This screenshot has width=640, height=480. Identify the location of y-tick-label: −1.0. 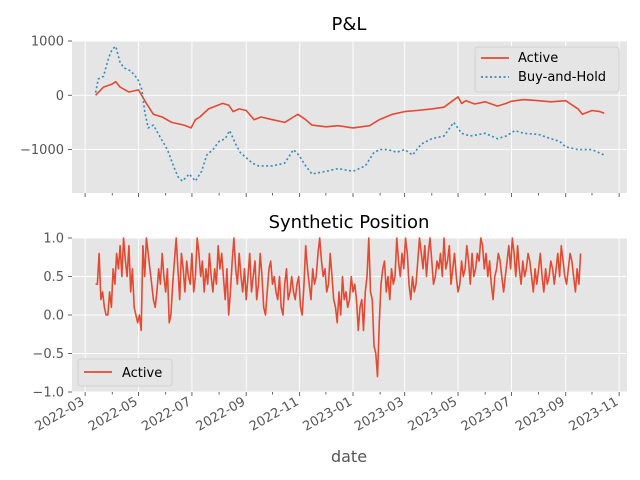
(48, 393).